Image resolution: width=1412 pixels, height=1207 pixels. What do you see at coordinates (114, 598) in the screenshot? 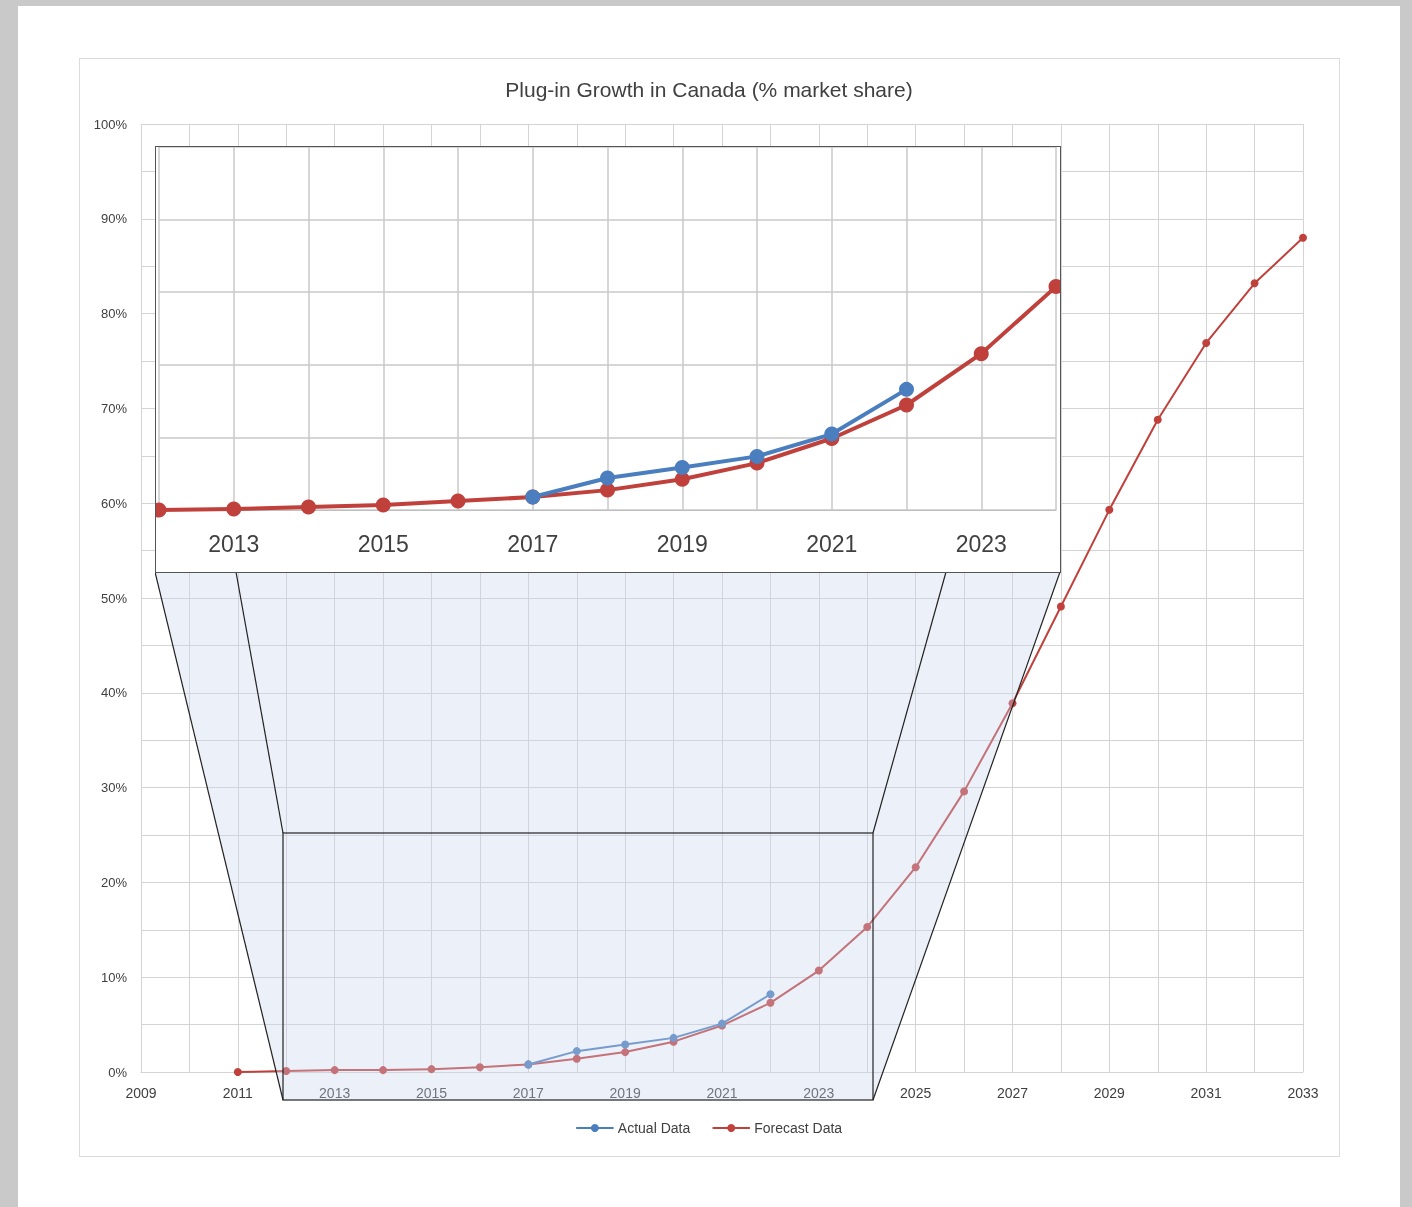
I see `y-tick-label: 50%` at bounding box center [114, 598].